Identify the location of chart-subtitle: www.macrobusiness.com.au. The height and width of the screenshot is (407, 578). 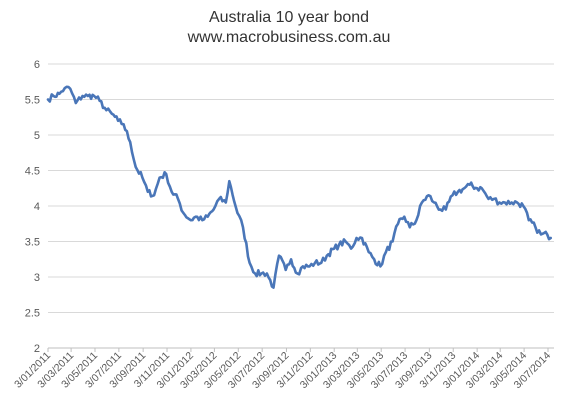
(289, 37).